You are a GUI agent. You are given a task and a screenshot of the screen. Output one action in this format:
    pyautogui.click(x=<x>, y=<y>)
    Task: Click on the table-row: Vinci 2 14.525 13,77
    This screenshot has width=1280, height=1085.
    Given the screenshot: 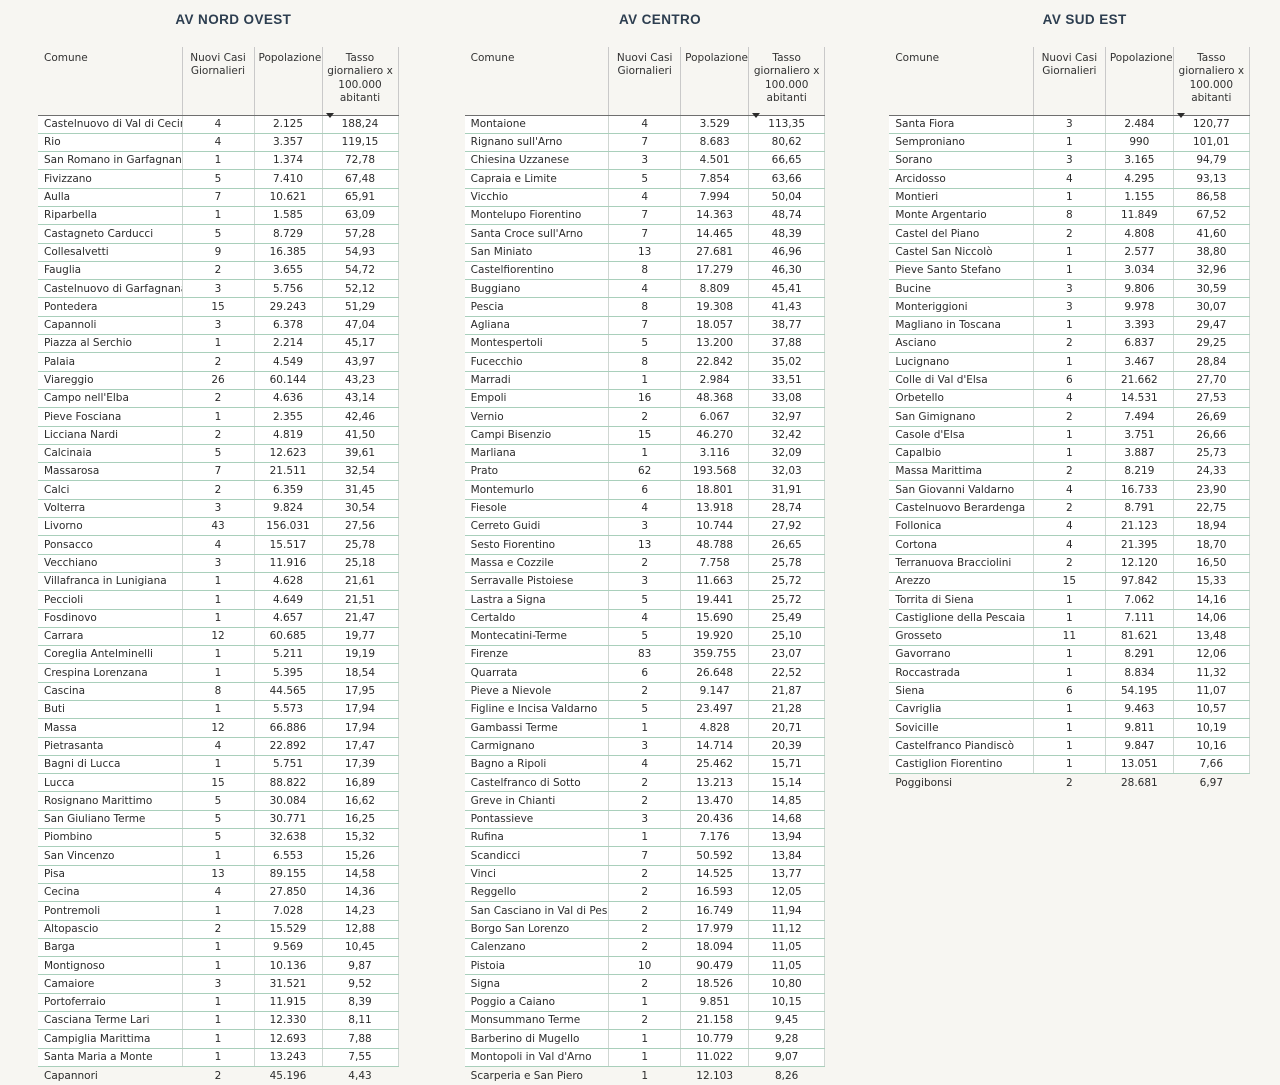 What is the action you would take?
    pyautogui.click(x=645, y=874)
    